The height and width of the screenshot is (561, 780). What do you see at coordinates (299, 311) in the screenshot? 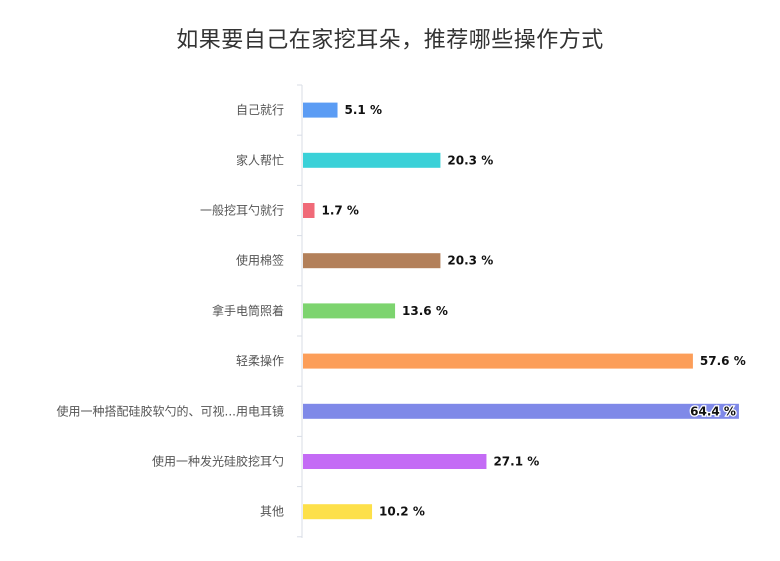
I see `y-axis-ticks` at bounding box center [299, 311].